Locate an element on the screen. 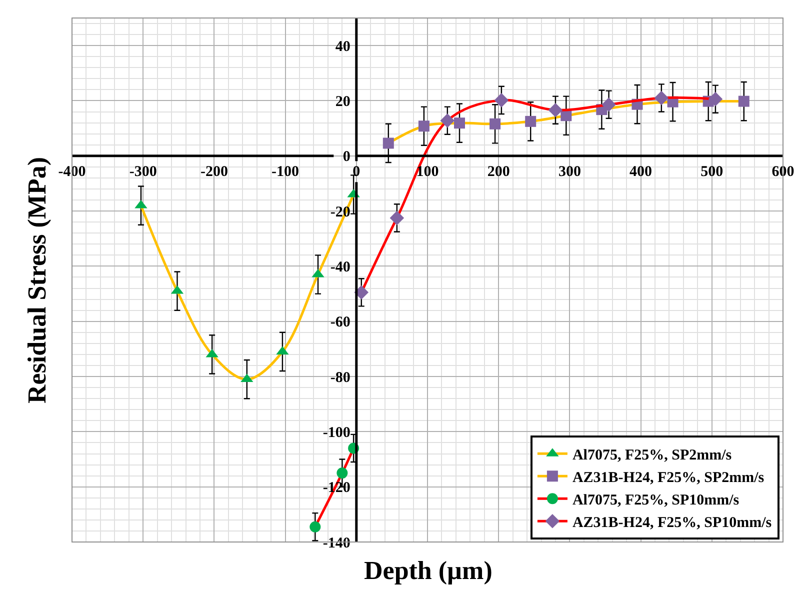  x-tick-label: 300 is located at coordinates (569, 172).